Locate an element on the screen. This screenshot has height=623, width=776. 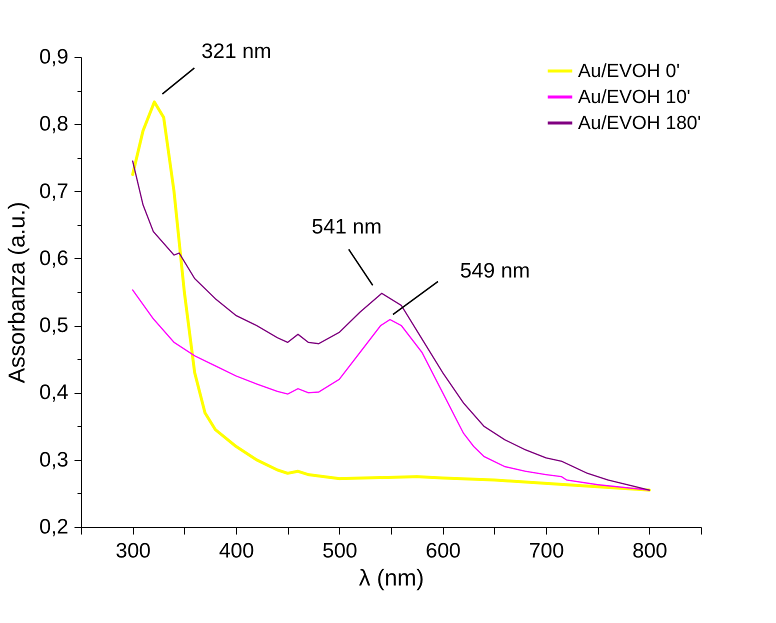
y-tick-label: 0,3 is located at coordinates (53, 460).